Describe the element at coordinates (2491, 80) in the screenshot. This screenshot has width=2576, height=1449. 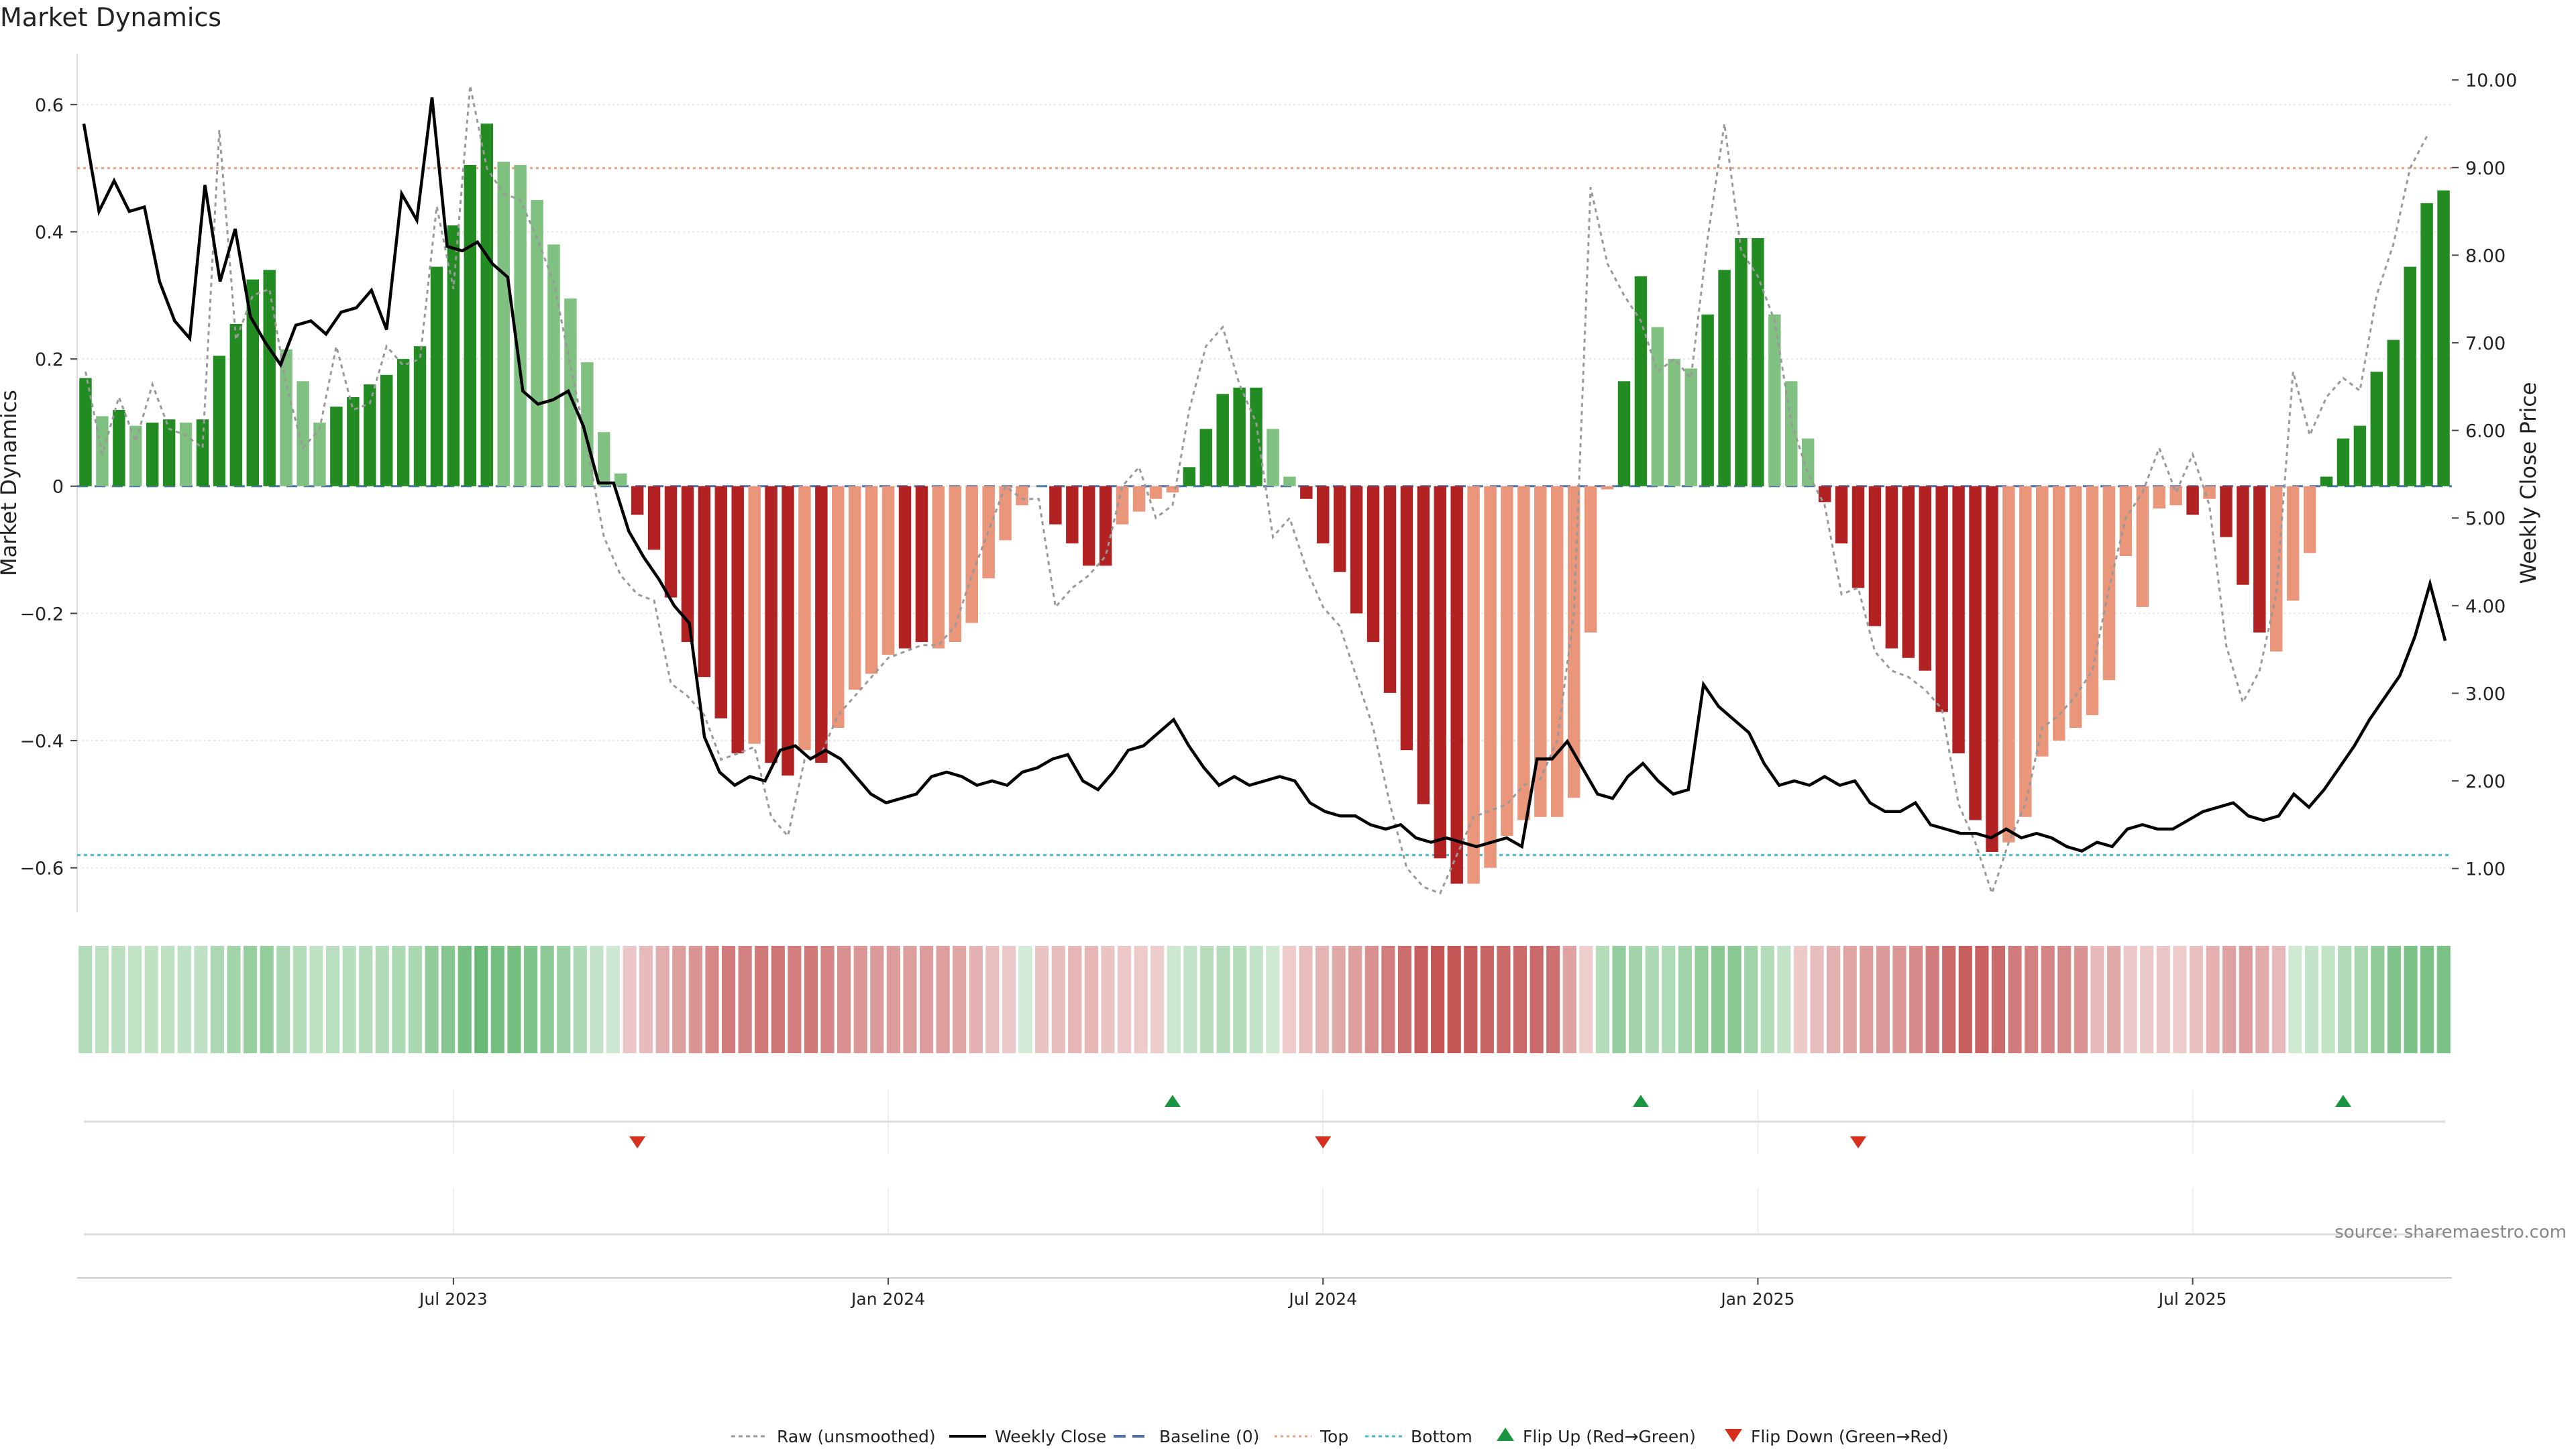
I see `y2-tick-label: 10.00` at that location.